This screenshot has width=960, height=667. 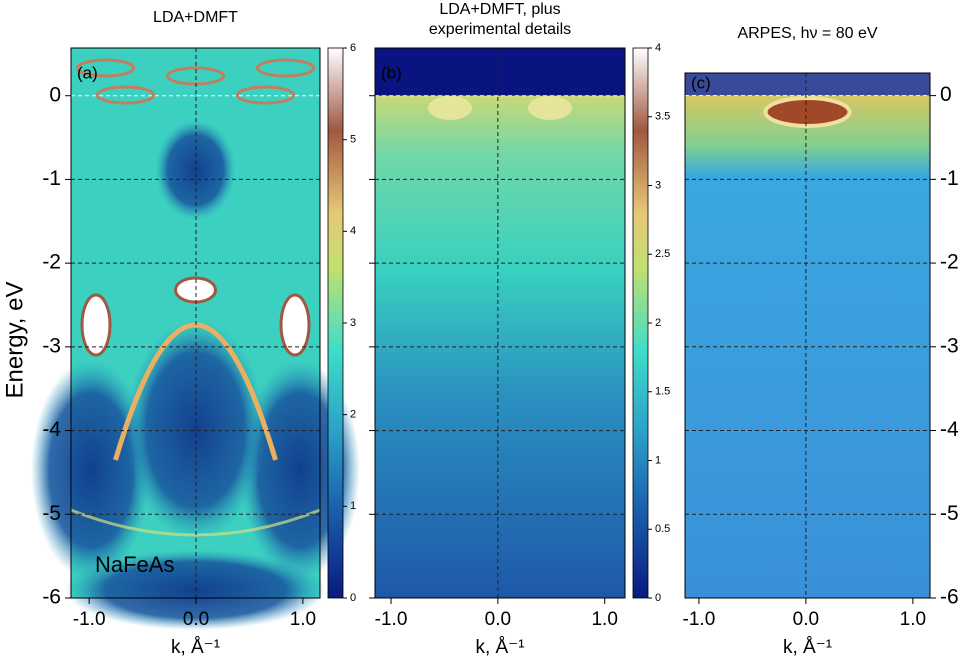 What do you see at coordinates (662, 529) in the screenshot?
I see `colorbar-tick-label: 0.5` at bounding box center [662, 529].